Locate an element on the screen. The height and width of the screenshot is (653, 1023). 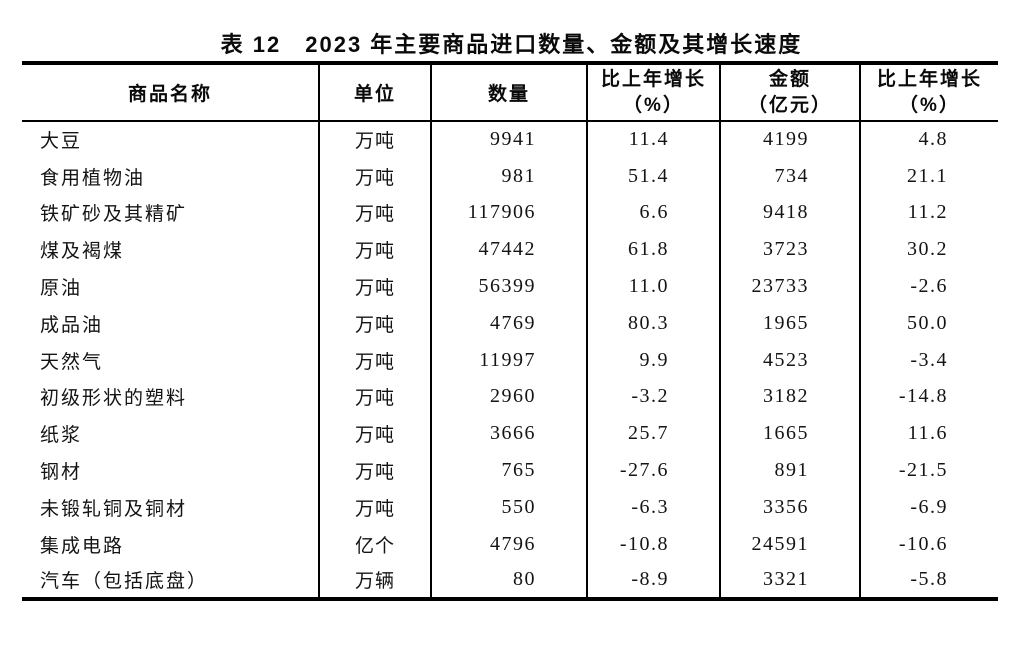
header-amount: 金额 （亿元） is located at coordinates (789, 92).